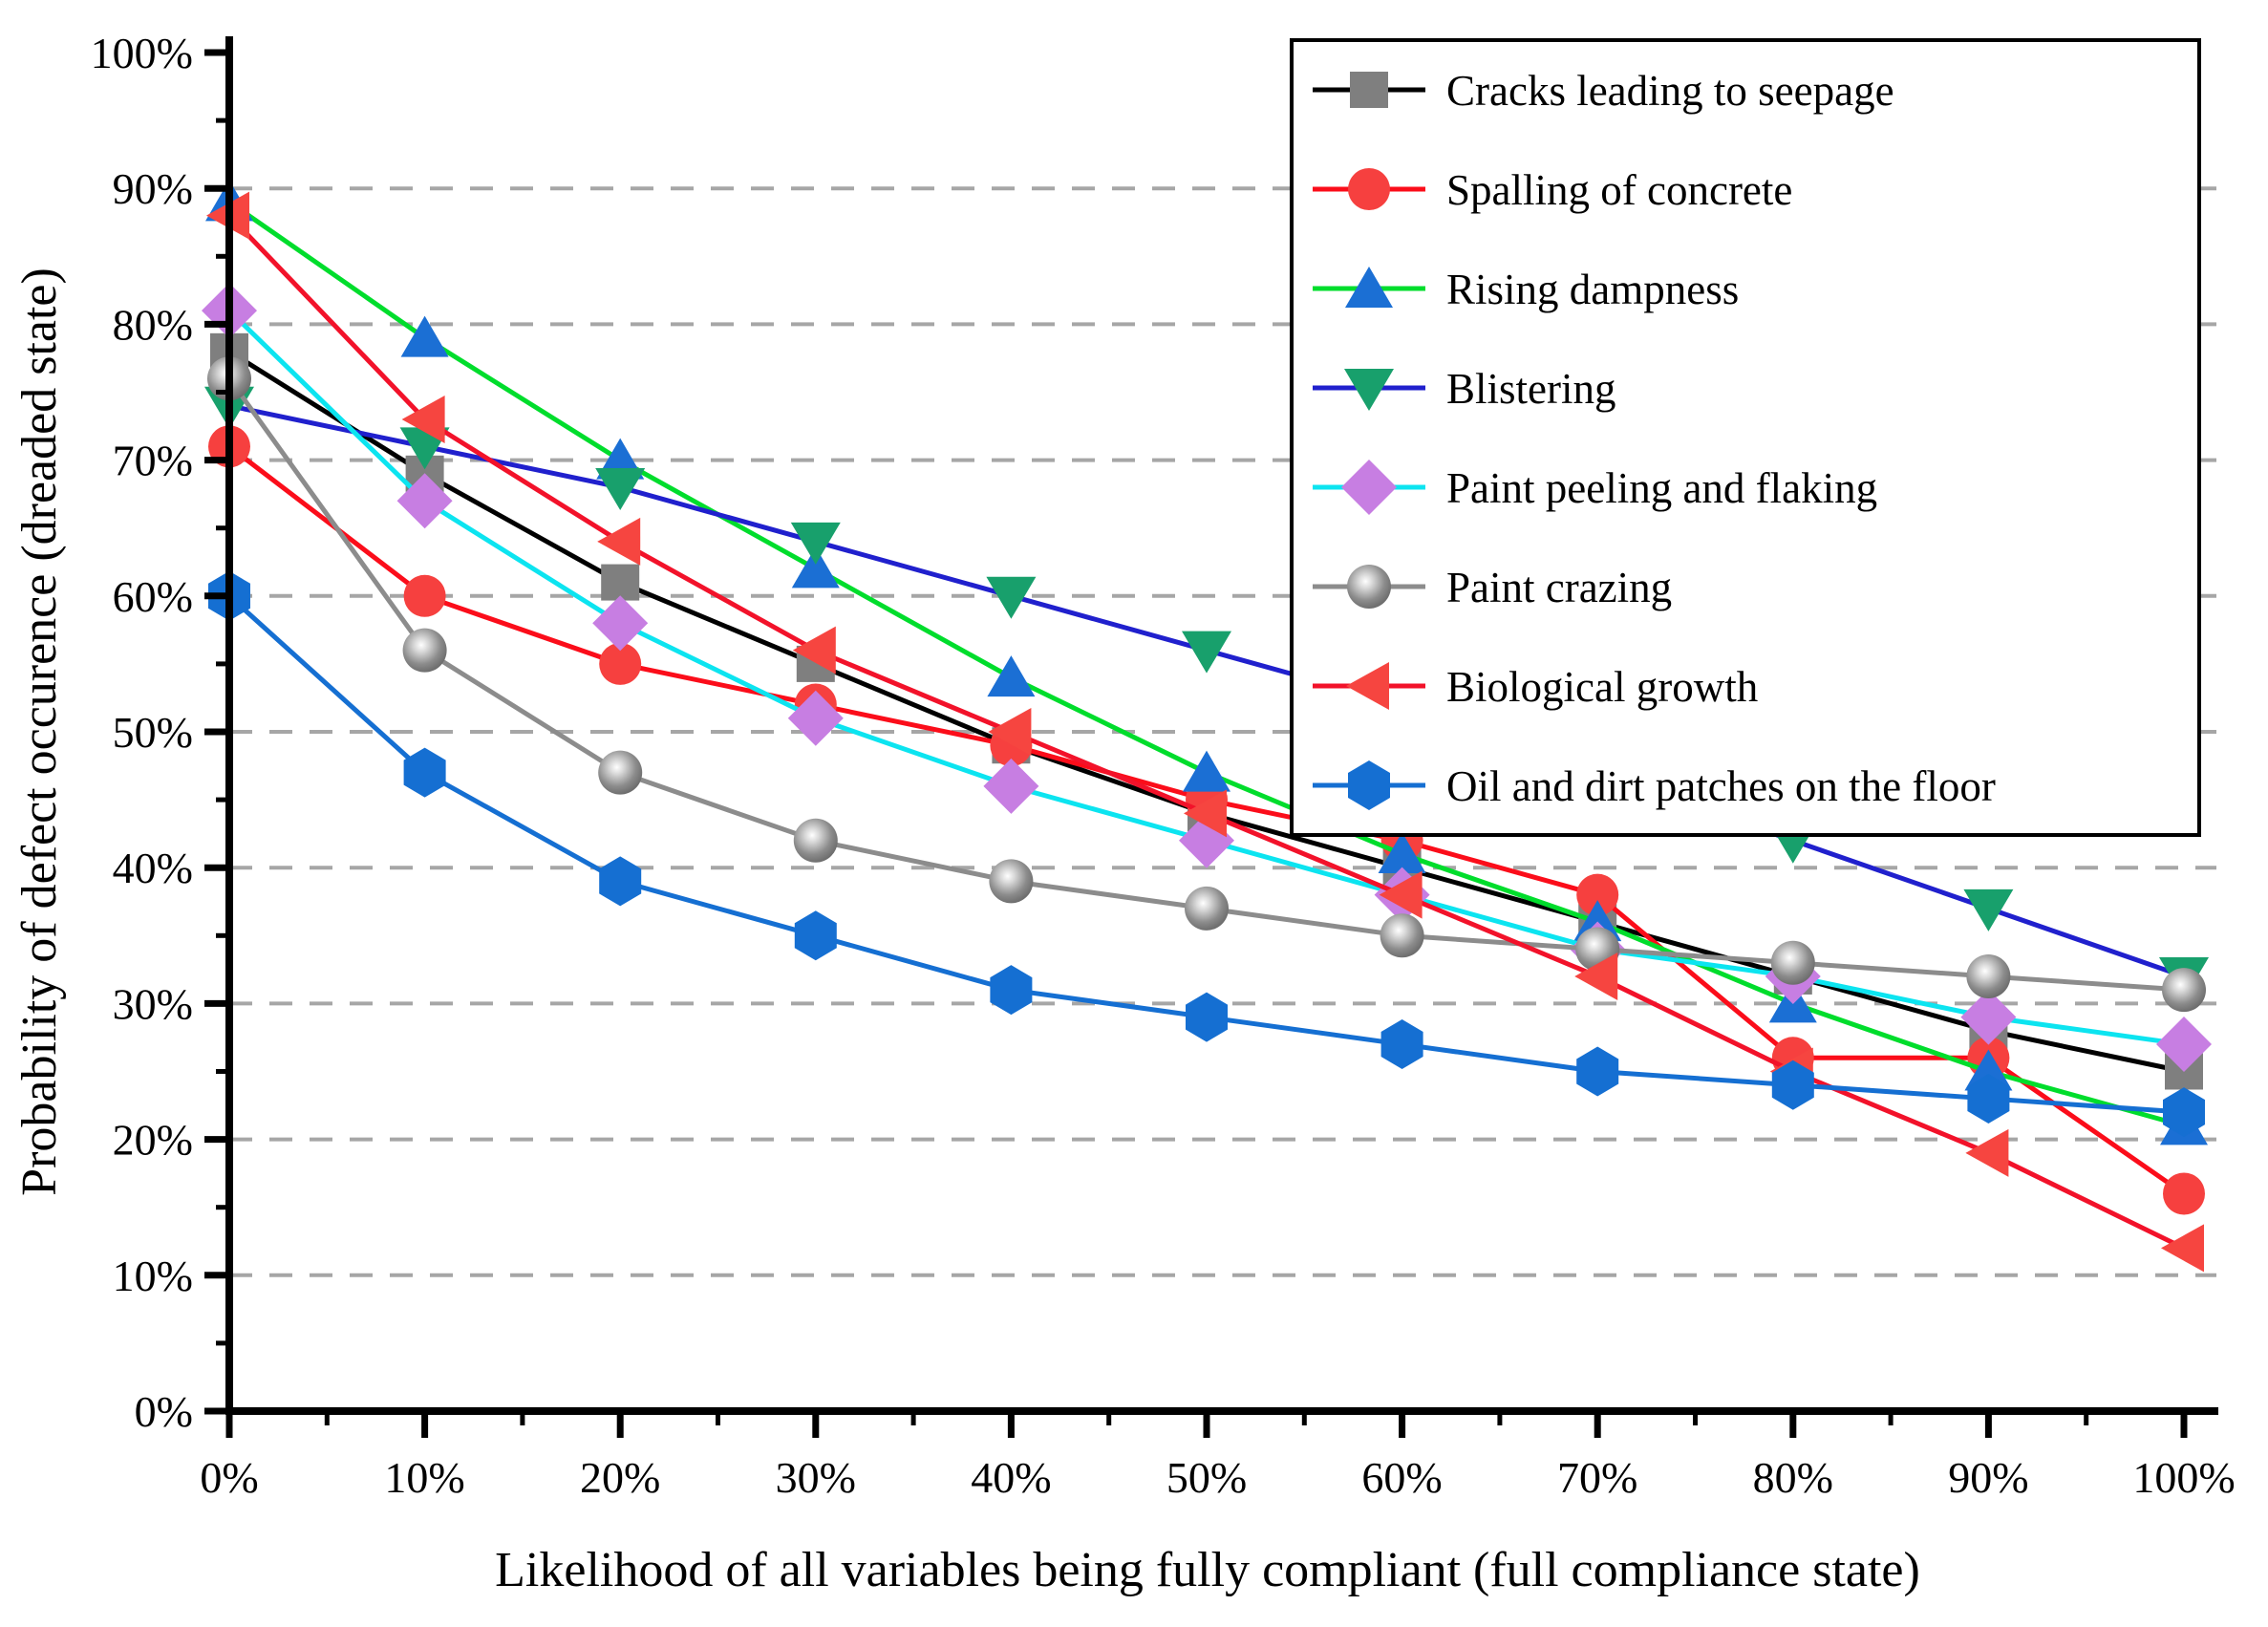 This screenshot has height=1627, width=2268. What do you see at coordinates (1369, 90) in the screenshot?
I see `legend-marker-square-icon` at bounding box center [1369, 90].